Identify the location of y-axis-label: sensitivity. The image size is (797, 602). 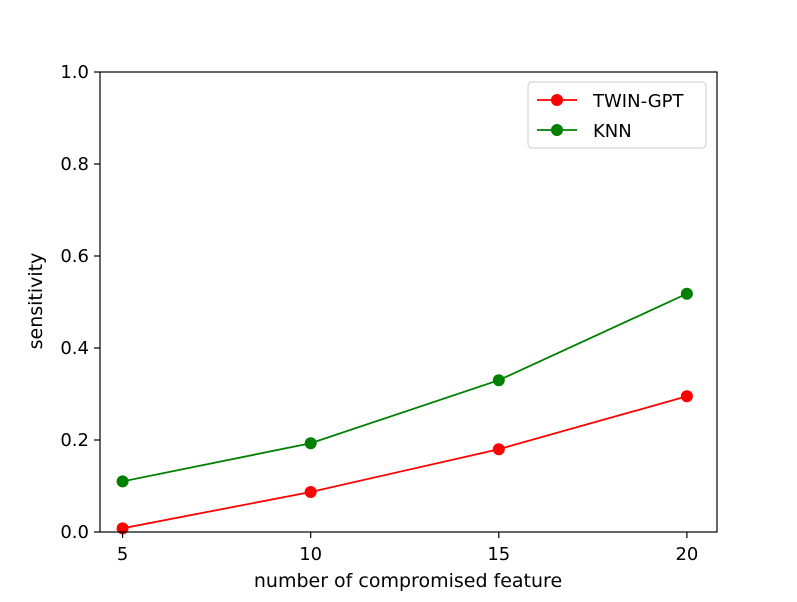
(36, 301).